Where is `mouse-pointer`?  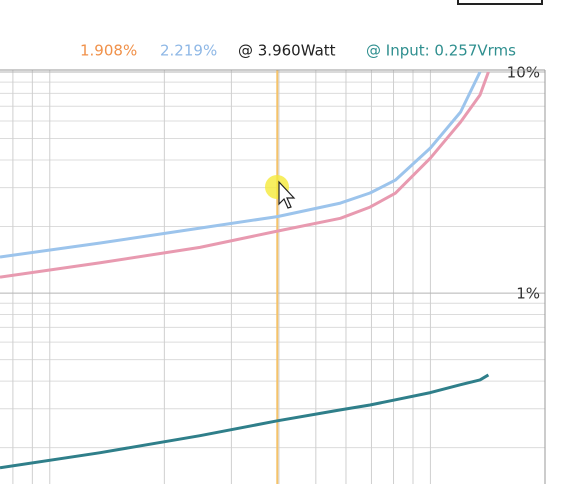
mouse-pointer is located at coordinates (287, 194).